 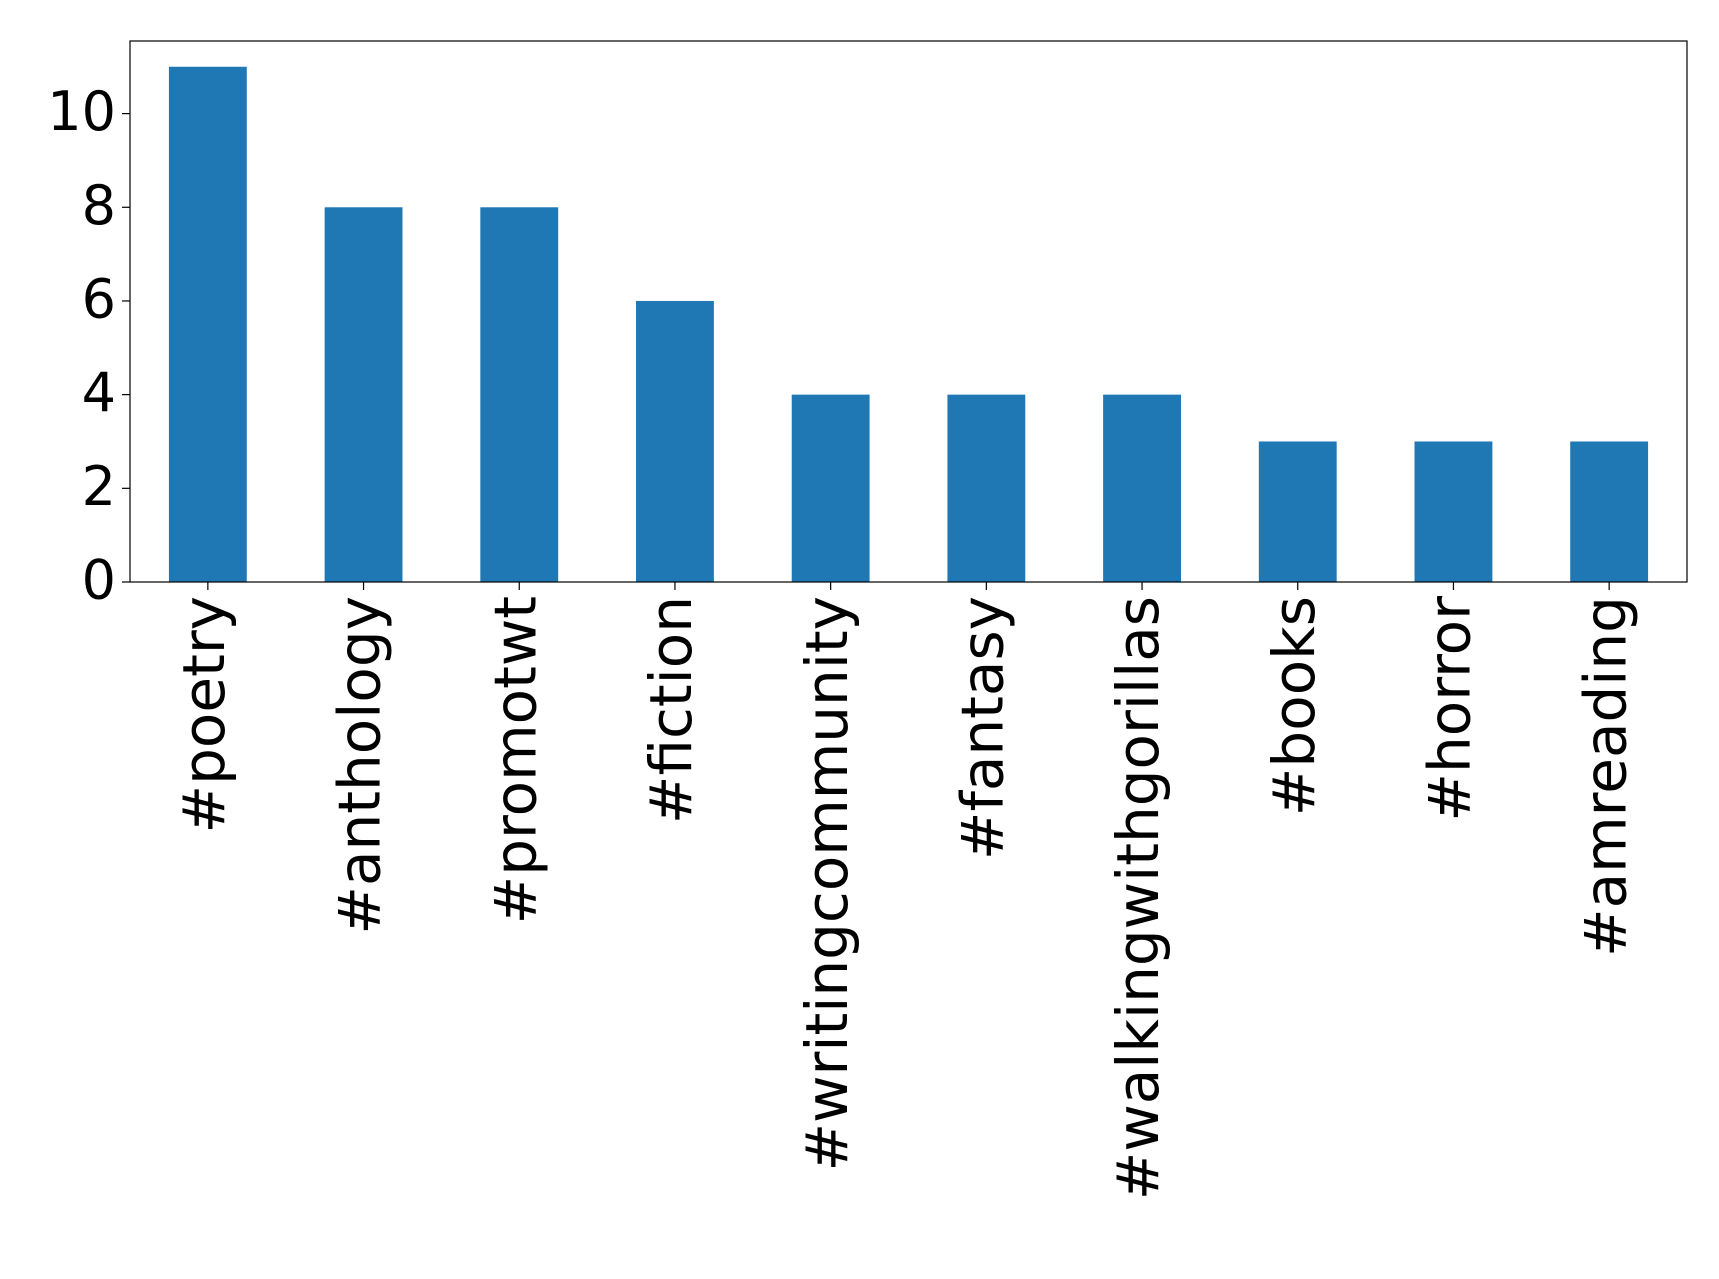 I want to click on x-tick-label: #horror, so click(x=1450, y=709).